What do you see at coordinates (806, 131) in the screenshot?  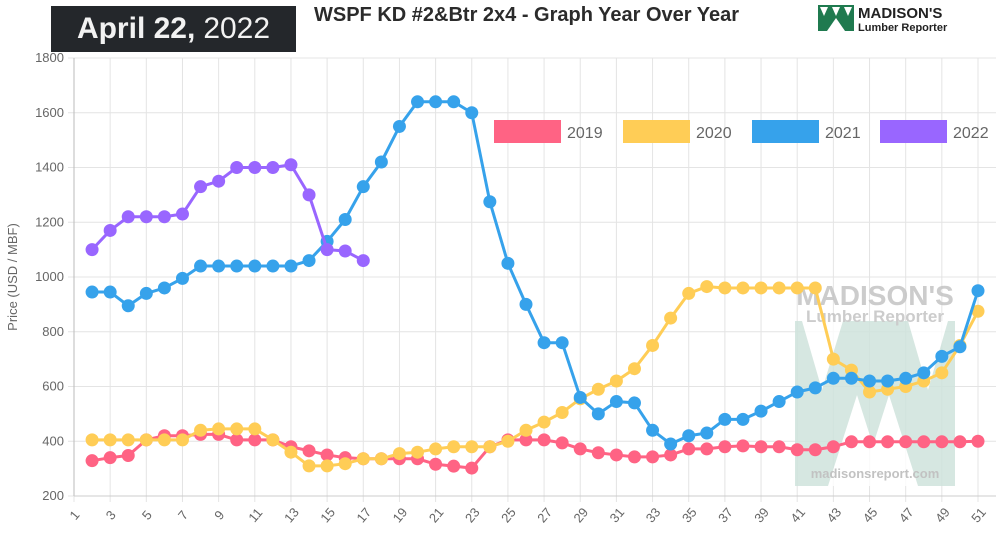 I see `legend-item-2021: 2021` at bounding box center [806, 131].